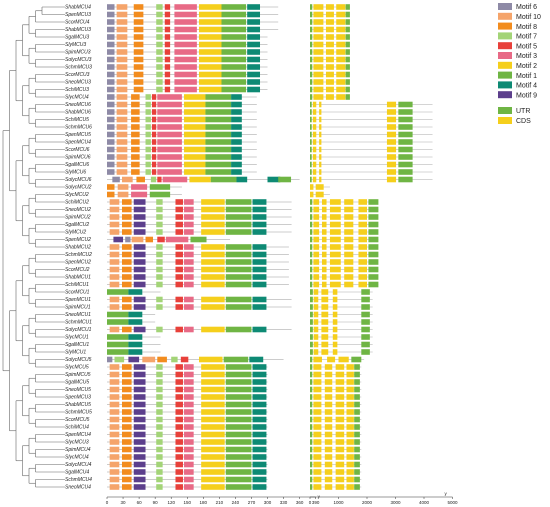  I want to click on motif-axis-tick-label: 180, so click(204, 502).